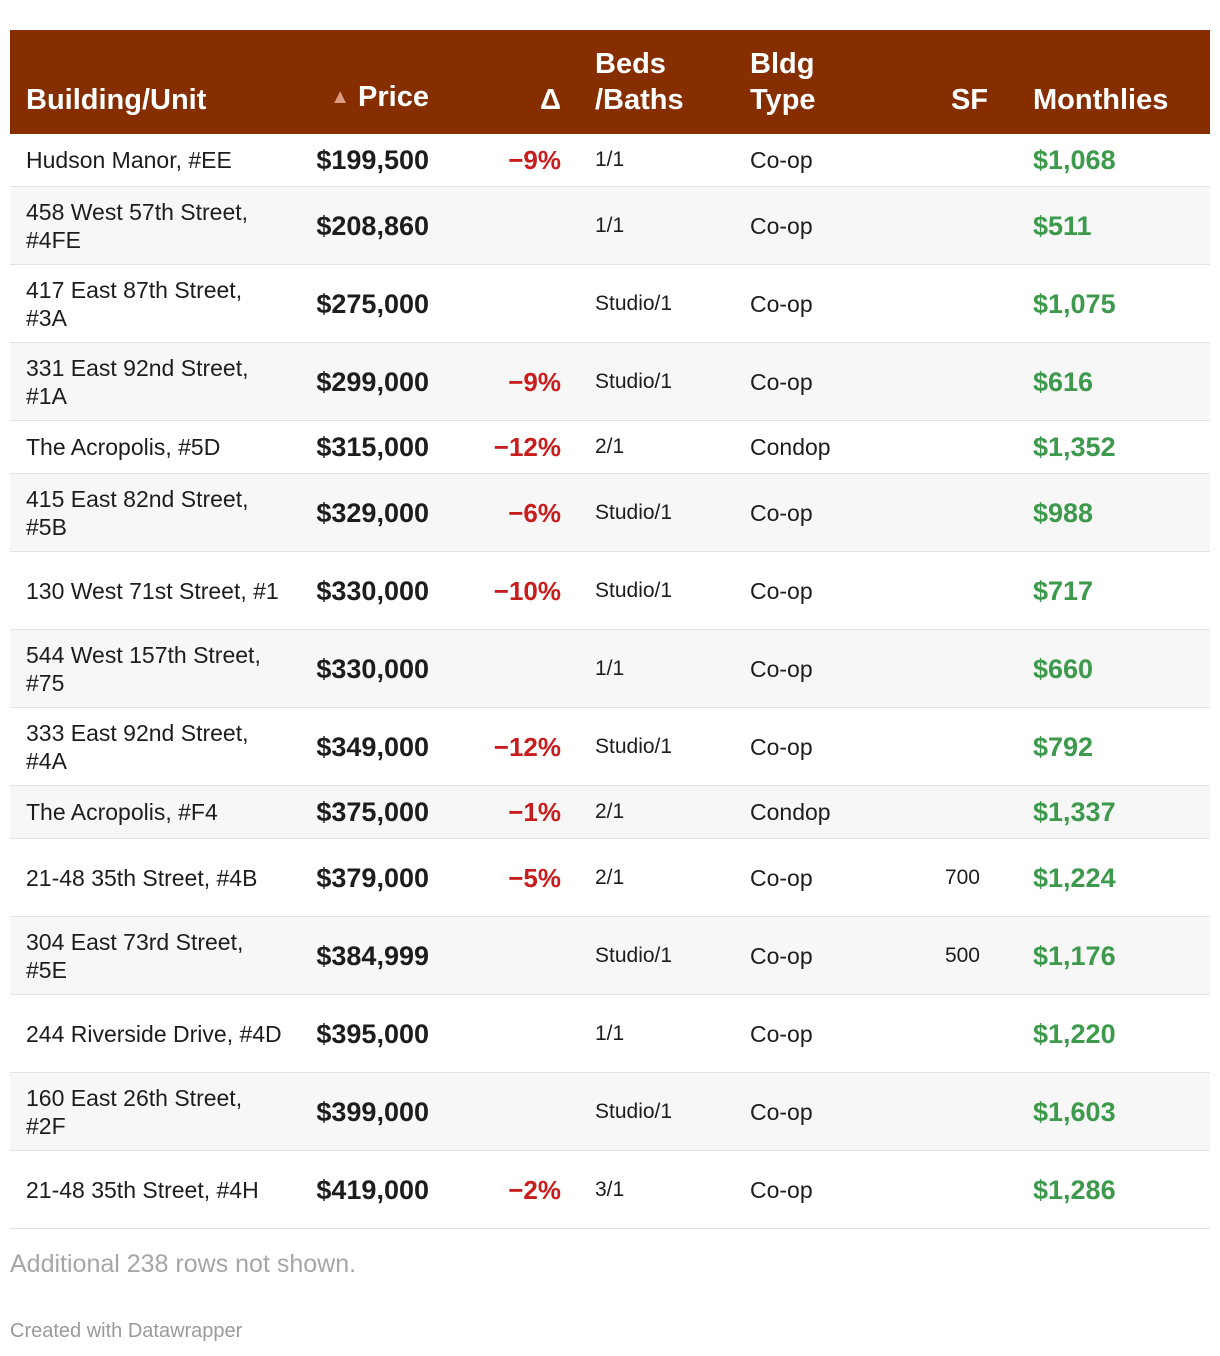  I want to click on cell-delta: −6%, so click(534, 512).